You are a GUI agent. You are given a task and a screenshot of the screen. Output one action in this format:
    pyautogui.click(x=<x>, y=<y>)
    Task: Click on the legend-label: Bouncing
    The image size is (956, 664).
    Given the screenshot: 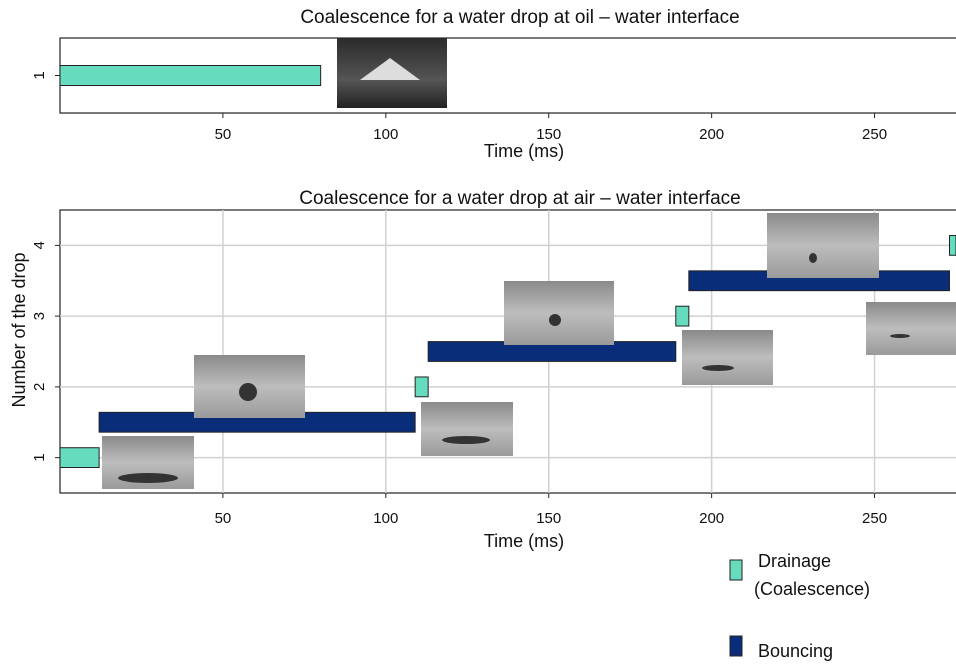 What is the action you would take?
    pyautogui.click(x=795, y=651)
    